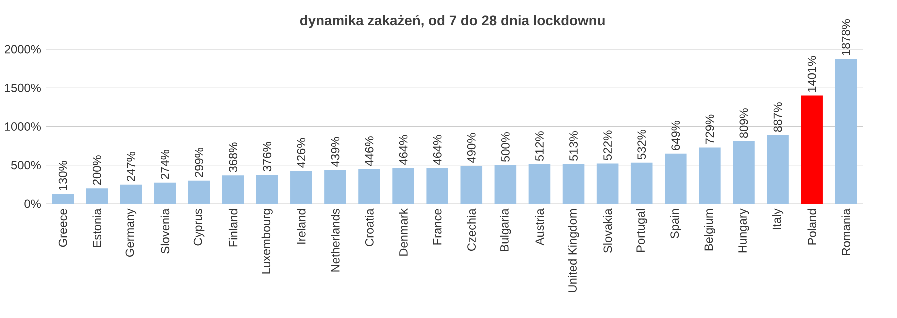 The image size is (897, 318). Describe the element at coordinates (608, 145) in the screenshot. I see `data-label: 522%` at that location.